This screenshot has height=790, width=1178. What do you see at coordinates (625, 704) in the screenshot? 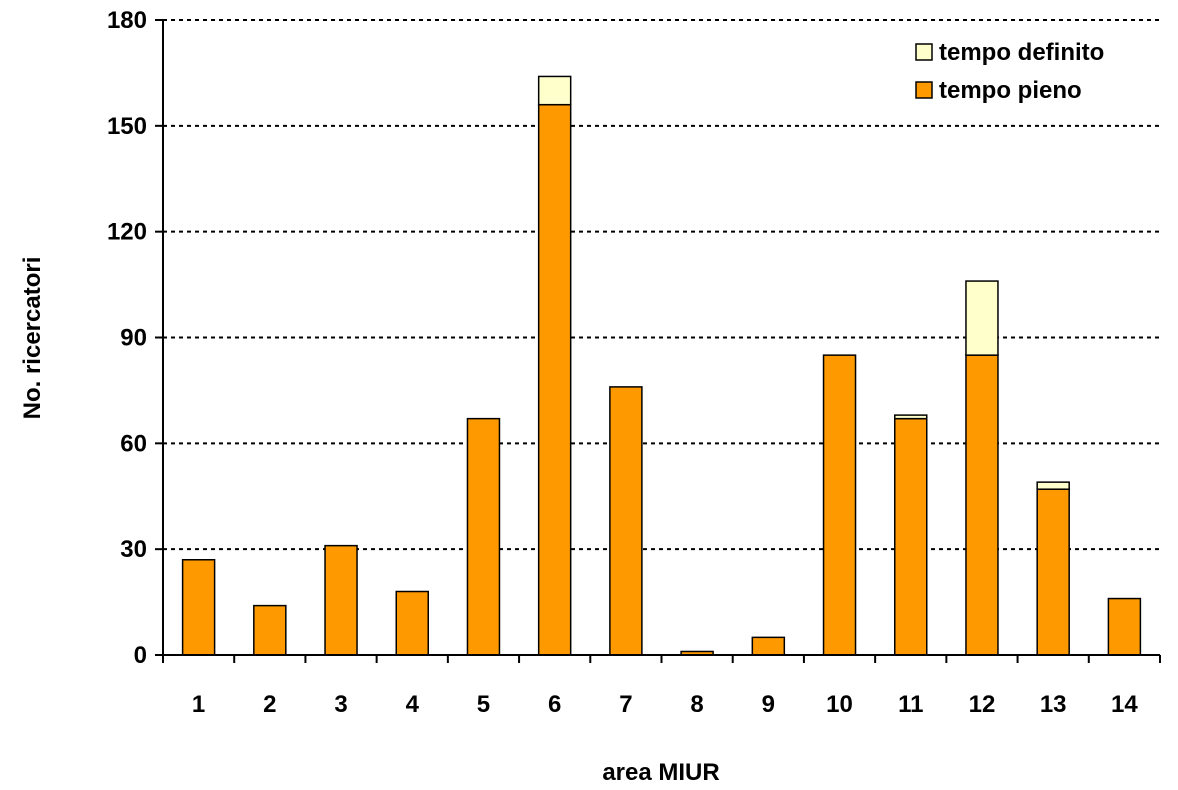
I see `x-tick-label: 7` at bounding box center [625, 704].